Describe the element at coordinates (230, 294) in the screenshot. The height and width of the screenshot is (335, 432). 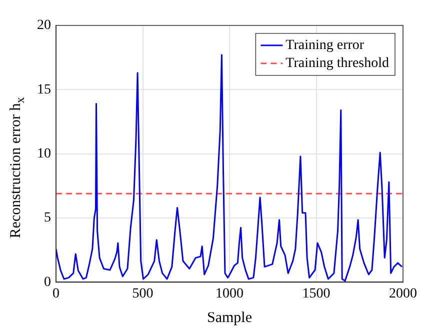
I see `x-tick-label: 1000` at that location.